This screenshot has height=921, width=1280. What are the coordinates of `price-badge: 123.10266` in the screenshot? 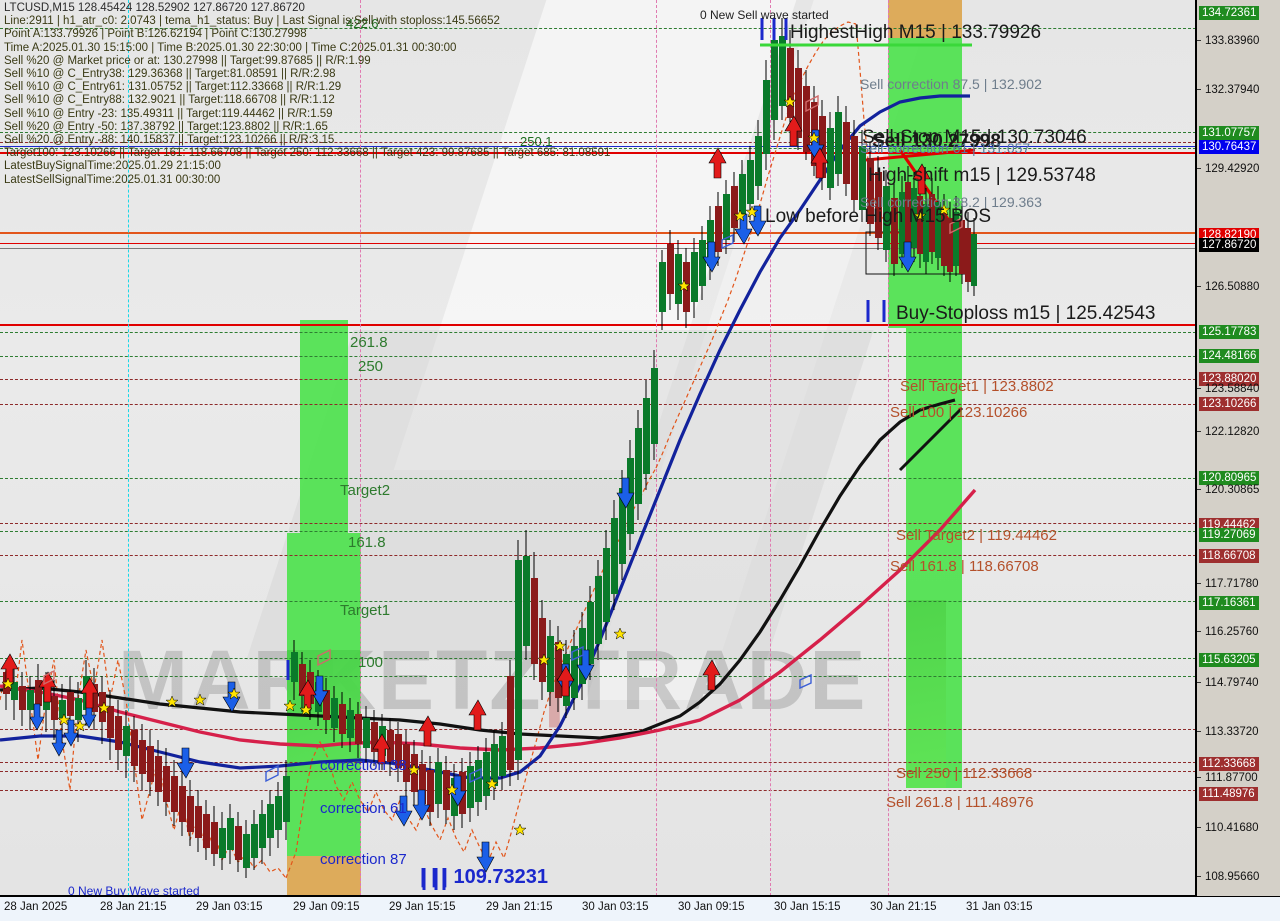 It's located at (1229, 404).